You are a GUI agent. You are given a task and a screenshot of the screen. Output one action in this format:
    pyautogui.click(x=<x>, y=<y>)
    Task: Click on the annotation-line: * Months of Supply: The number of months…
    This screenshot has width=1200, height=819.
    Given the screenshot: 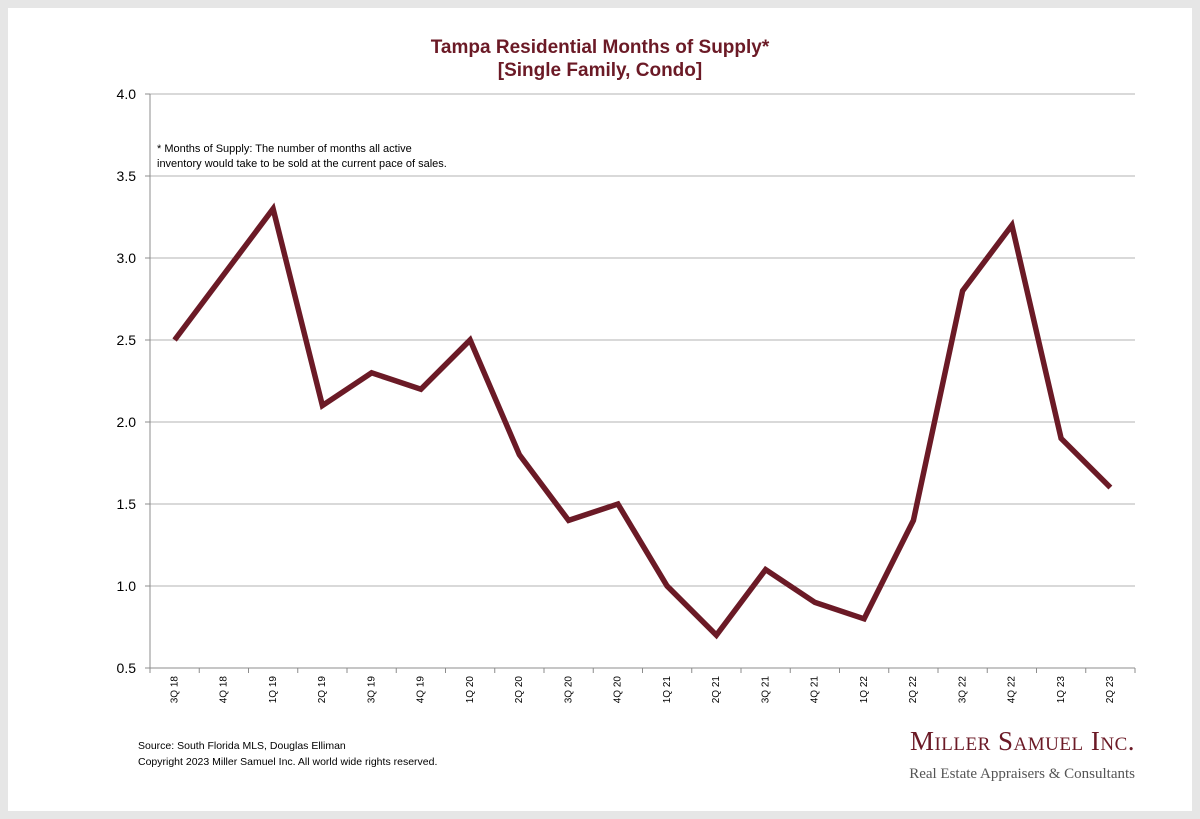 What is the action you would take?
    pyautogui.click(x=284, y=149)
    